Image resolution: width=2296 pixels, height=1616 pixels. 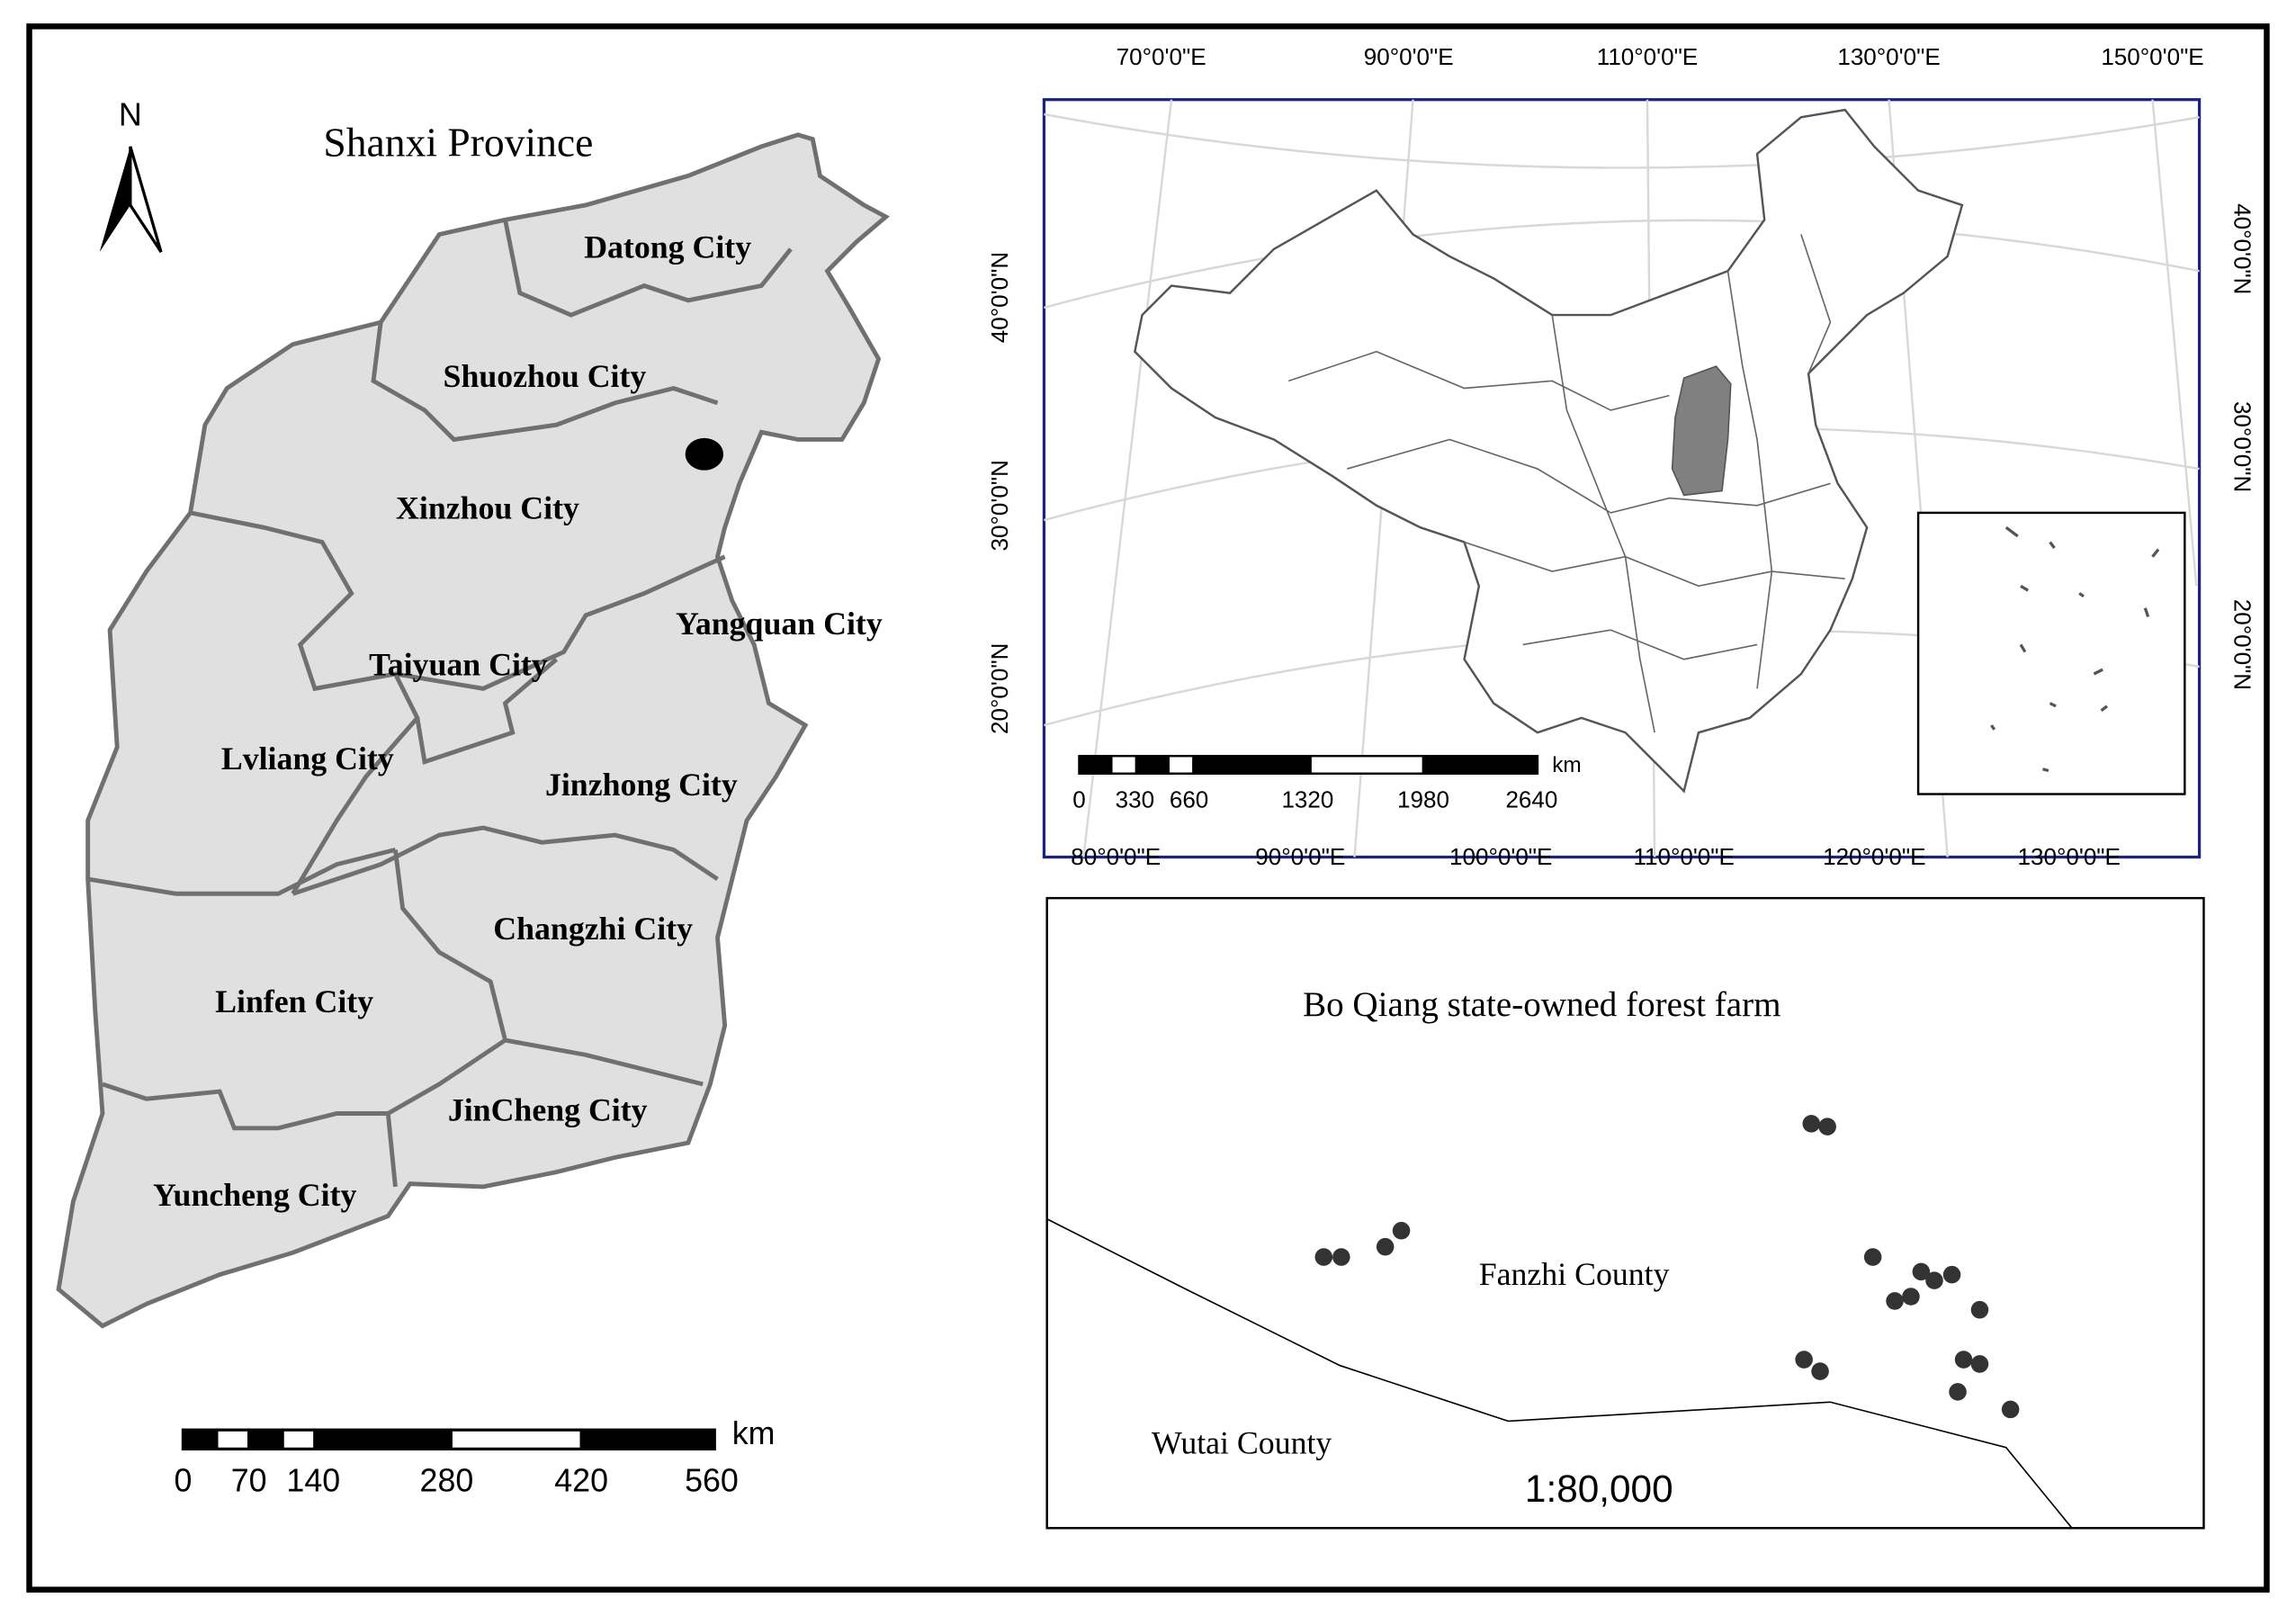 What do you see at coordinates (313, 1480) in the screenshot?
I see `scale-label: 140` at bounding box center [313, 1480].